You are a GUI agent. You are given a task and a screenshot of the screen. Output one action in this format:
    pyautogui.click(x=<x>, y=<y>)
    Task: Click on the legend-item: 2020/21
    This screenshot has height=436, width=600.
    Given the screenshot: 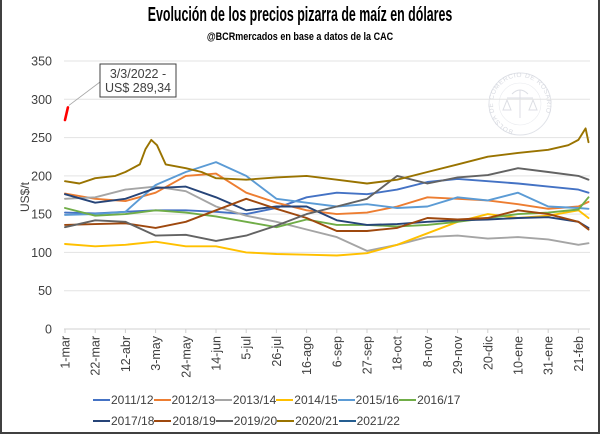 What is the action you would take?
    pyautogui.click(x=308, y=420)
    